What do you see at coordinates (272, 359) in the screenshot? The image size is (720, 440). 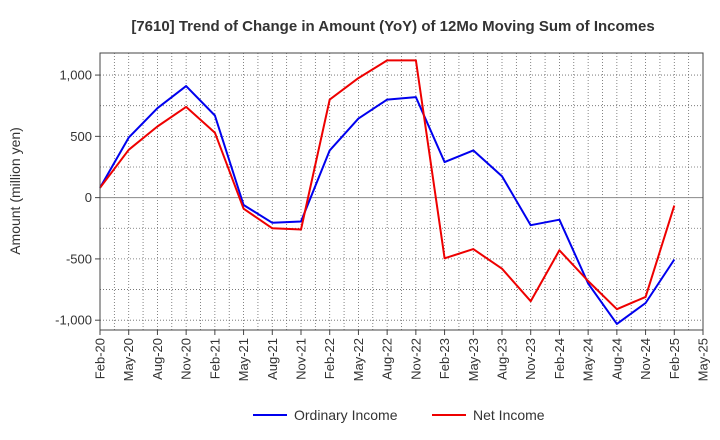 I see `x-tick-label: Aug-21` at bounding box center [272, 359].